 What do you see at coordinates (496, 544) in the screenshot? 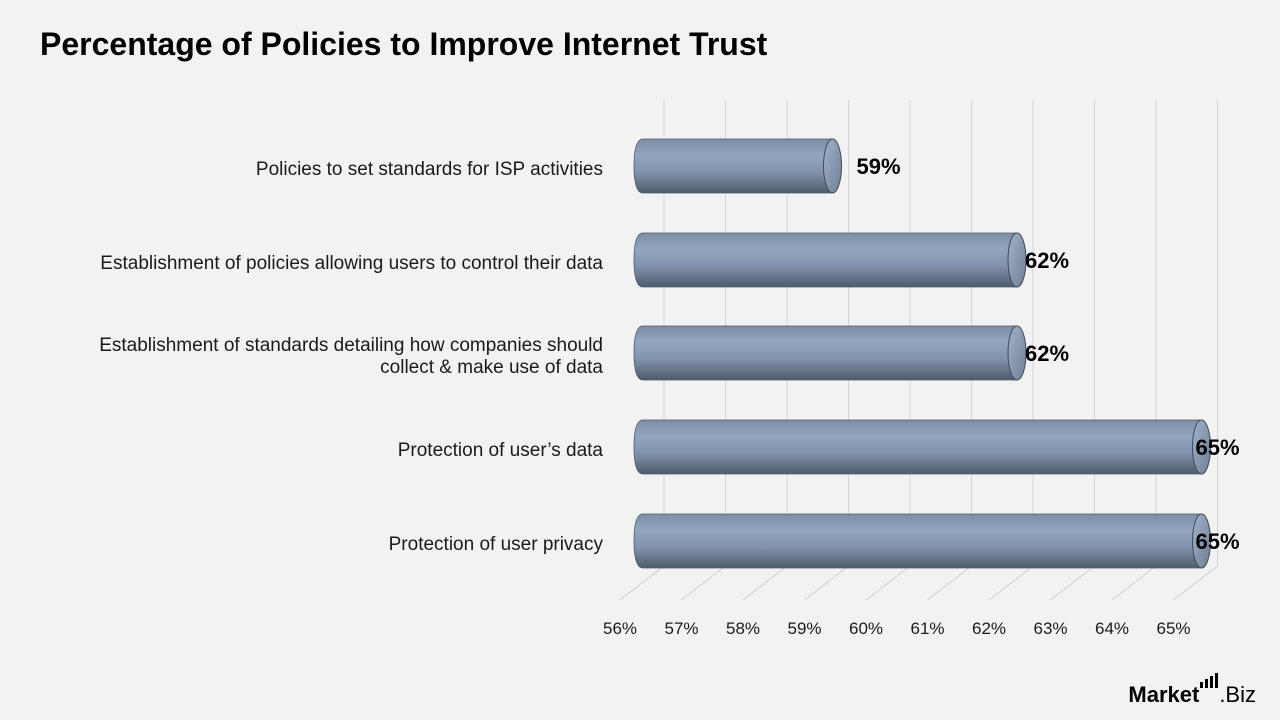
I see `category-label: Protection of user privacy` at bounding box center [496, 544].